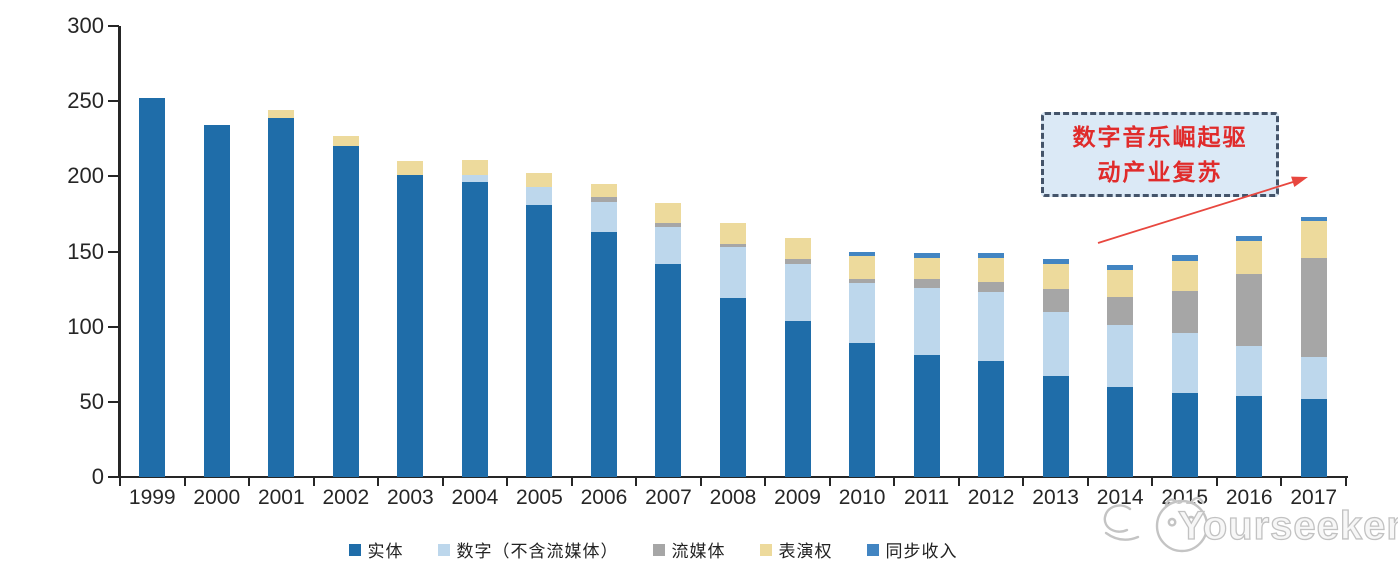 The width and height of the screenshot is (1398, 582). I want to click on annotation-arrow-icon, so click(1202, 210).